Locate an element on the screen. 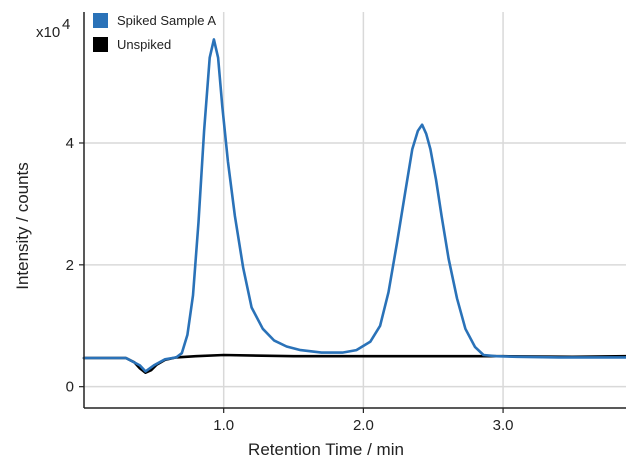  legend: Spiked Sample A Unspiked is located at coordinates (154, 32).